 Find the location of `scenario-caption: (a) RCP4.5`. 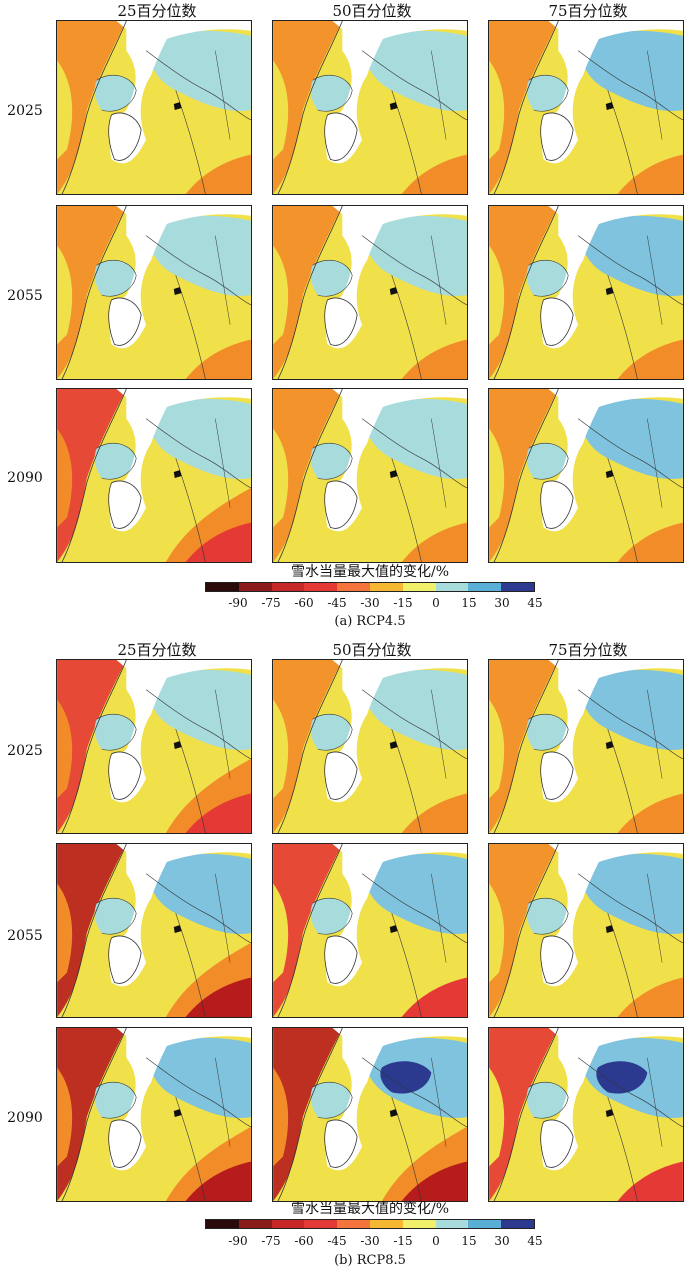

scenario-caption: (a) RCP4.5 is located at coordinates (370, 621).